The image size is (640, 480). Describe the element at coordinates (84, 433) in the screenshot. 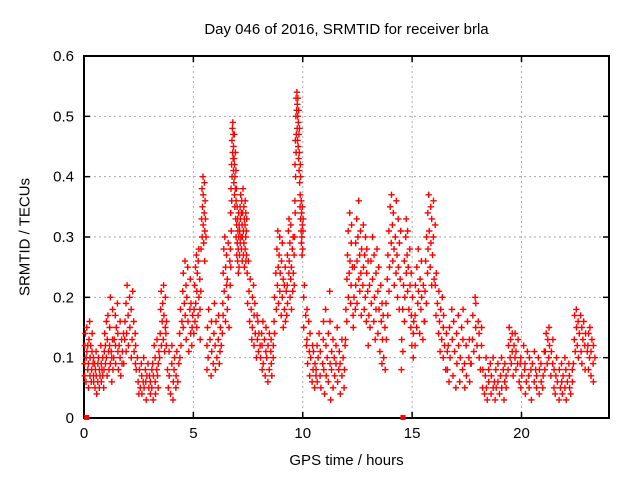

I see `x-tick-label: 0` at that location.